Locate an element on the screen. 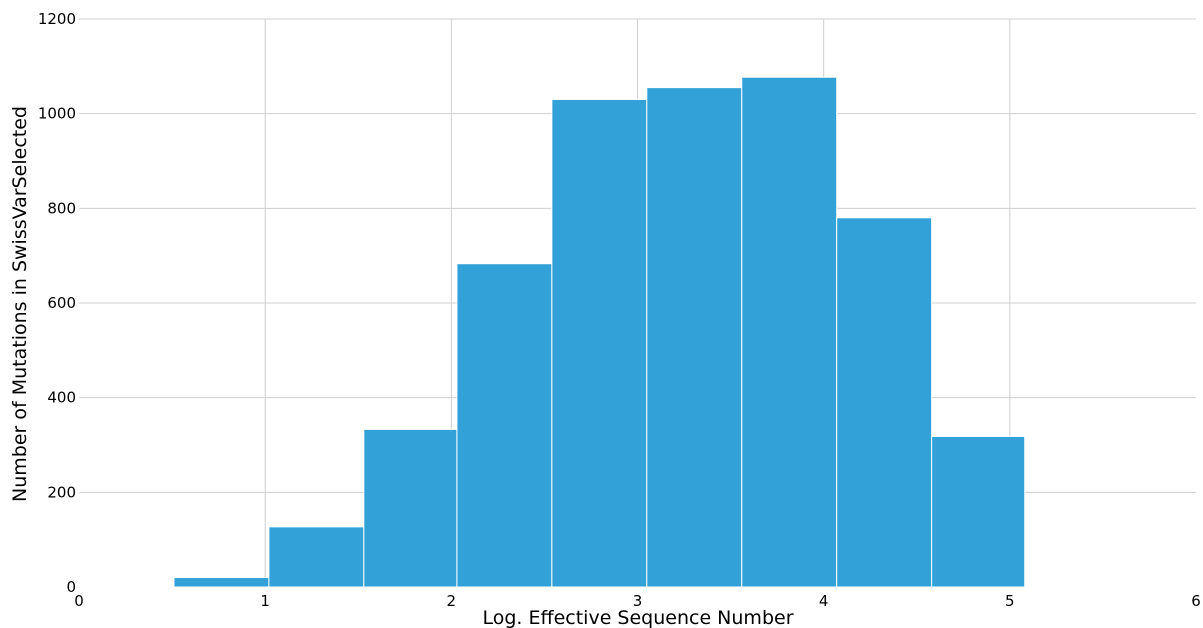 This screenshot has width=1203, height=628. x-tick-label: 1 is located at coordinates (265, 601).